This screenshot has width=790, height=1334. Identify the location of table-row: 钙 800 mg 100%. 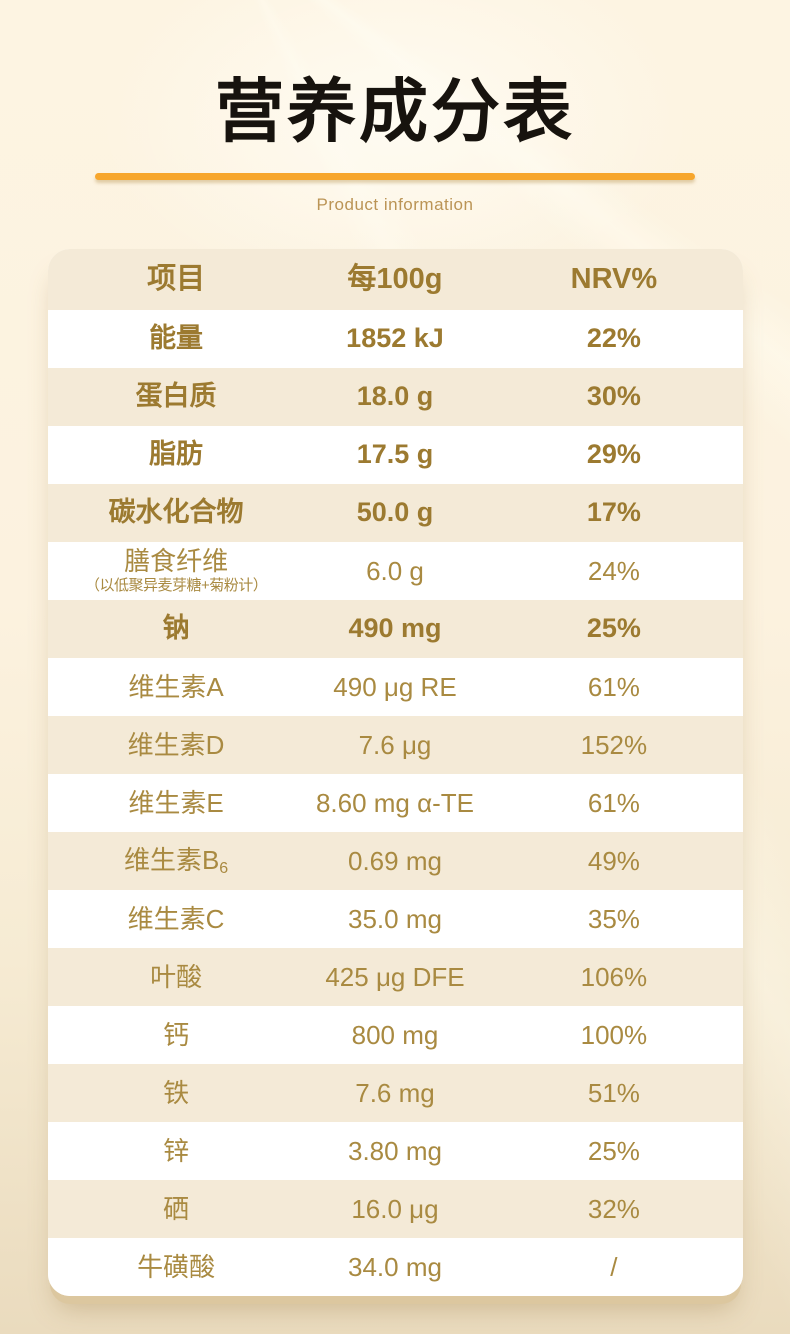
(395, 1035).